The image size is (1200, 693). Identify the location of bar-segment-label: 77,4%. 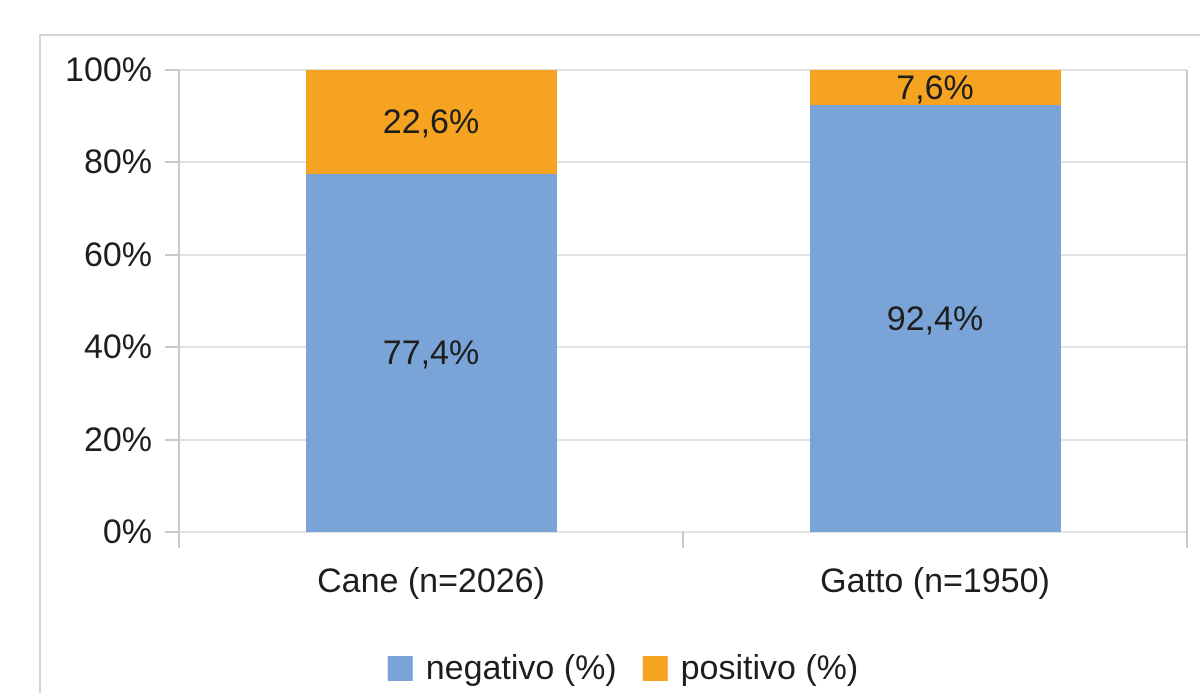
(431, 353).